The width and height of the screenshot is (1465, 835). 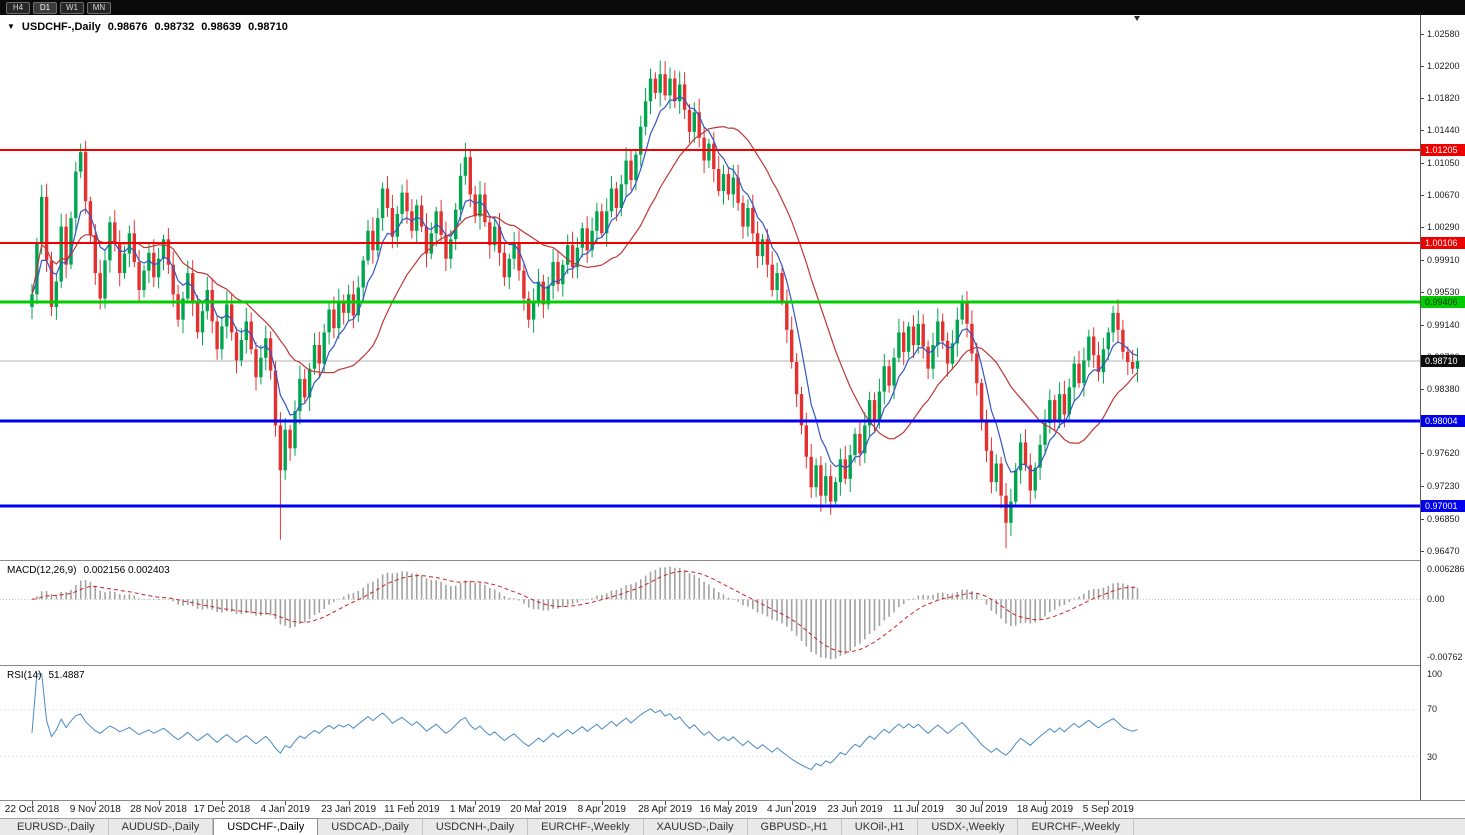 What do you see at coordinates (32, 809) in the screenshot?
I see `date-label: 22 Oct 2018` at bounding box center [32, 809].